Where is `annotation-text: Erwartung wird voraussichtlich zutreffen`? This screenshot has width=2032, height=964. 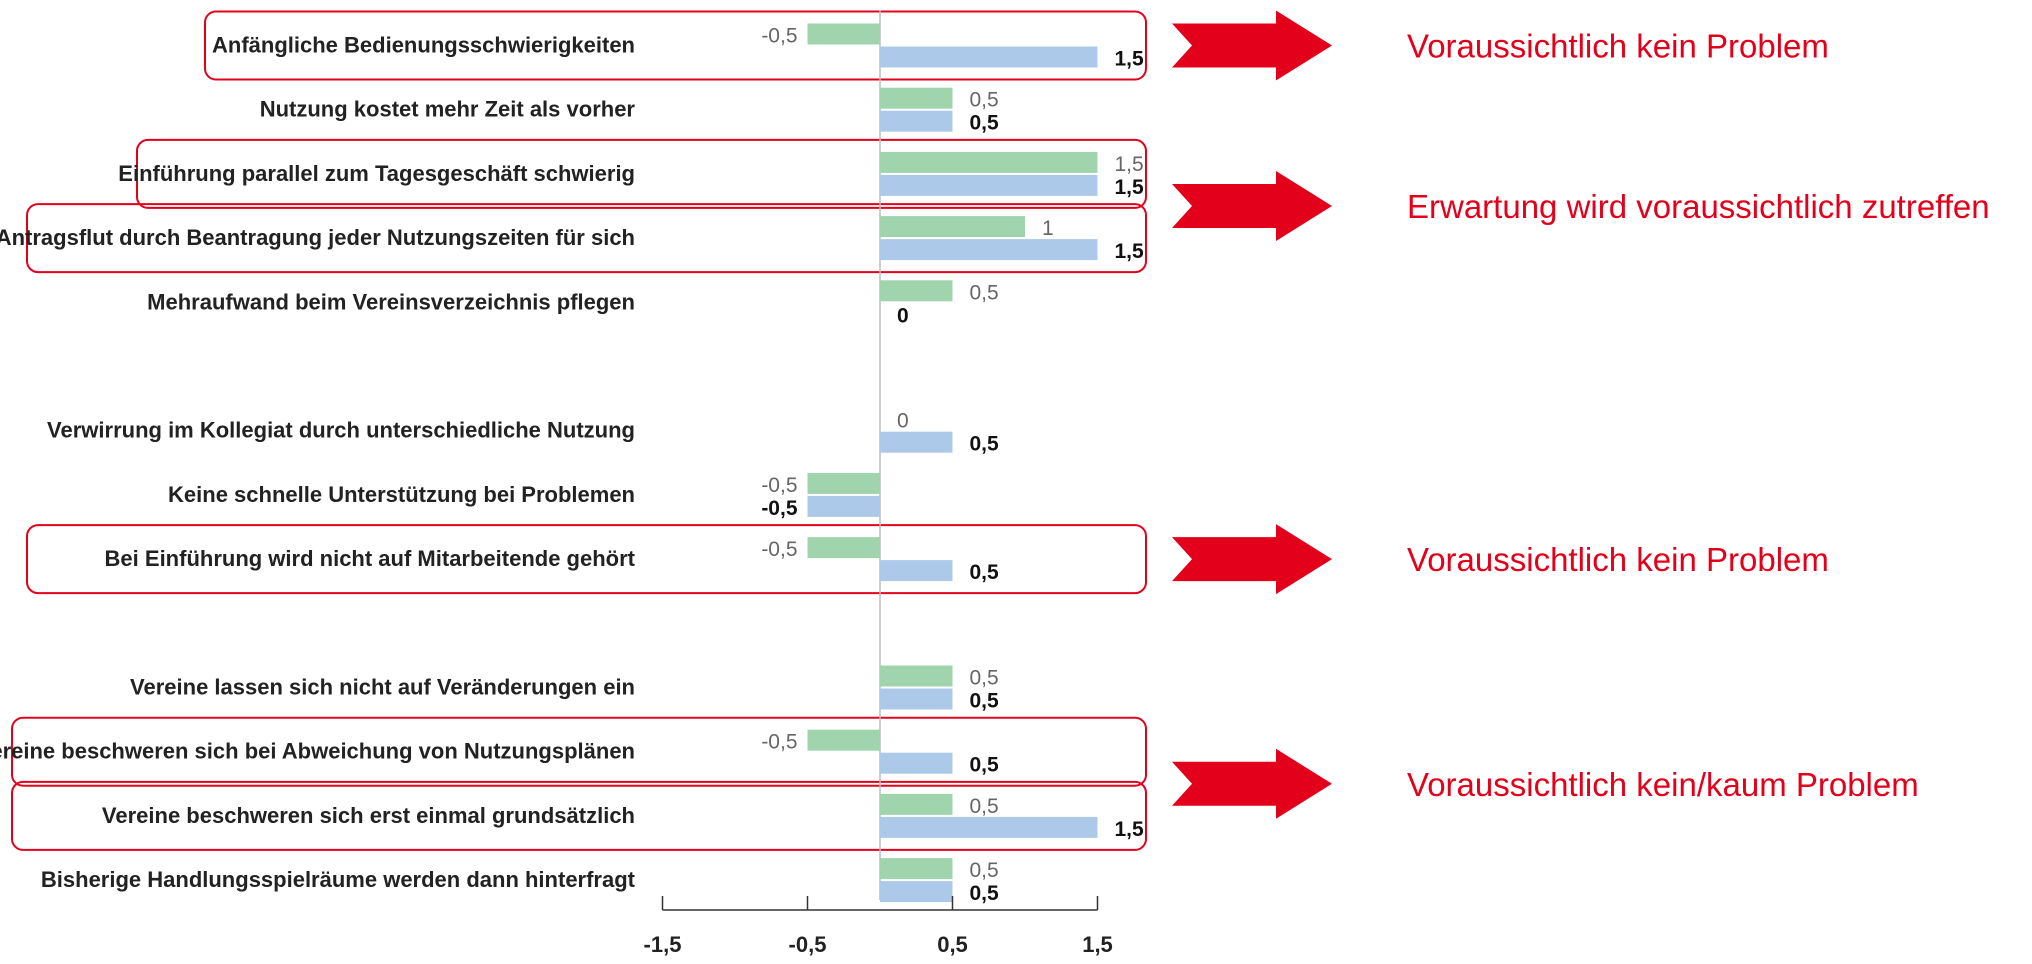 annotation-text: Erwartung wird voraussichtlich zutreffen is located at coordinates (1698, 206).